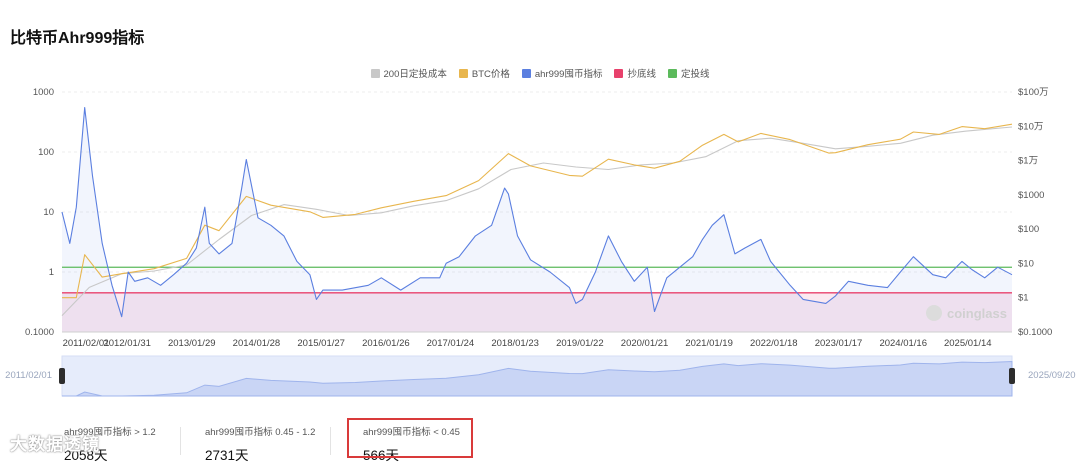 The image size is (1080, 464). Describe the element at coordinates (39, 332) in the screenshot. I see `y-left-tick-label: 0.1000` at that location.